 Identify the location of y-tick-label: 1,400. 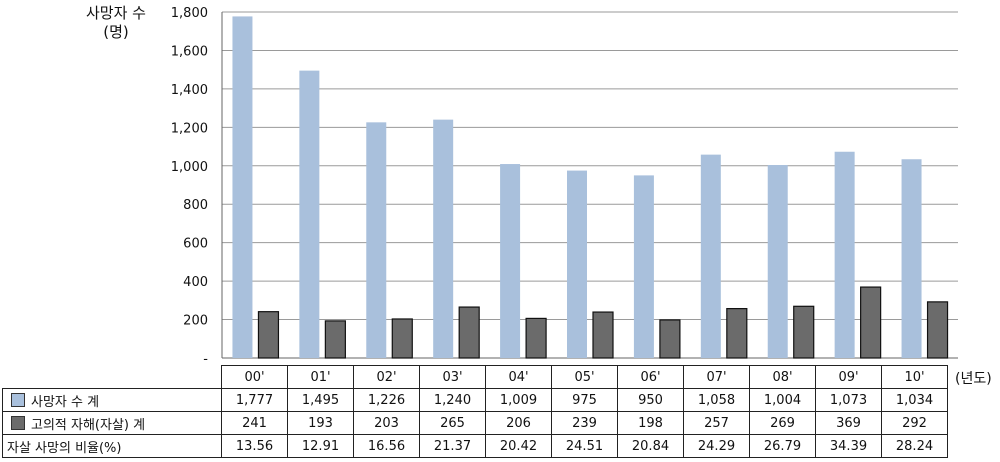
(189, 90).